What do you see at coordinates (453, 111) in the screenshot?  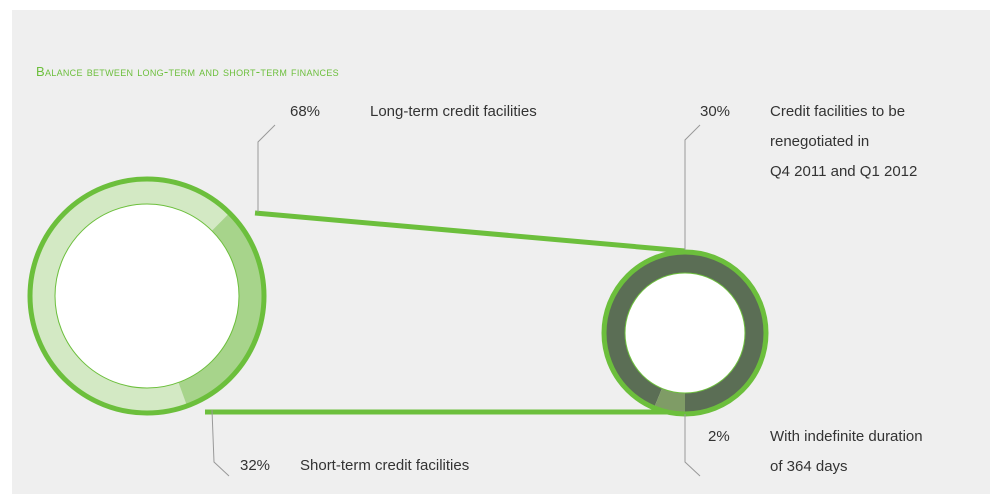 I see `category-label: Long-term credit facilities` at bounding box center [453, 111].